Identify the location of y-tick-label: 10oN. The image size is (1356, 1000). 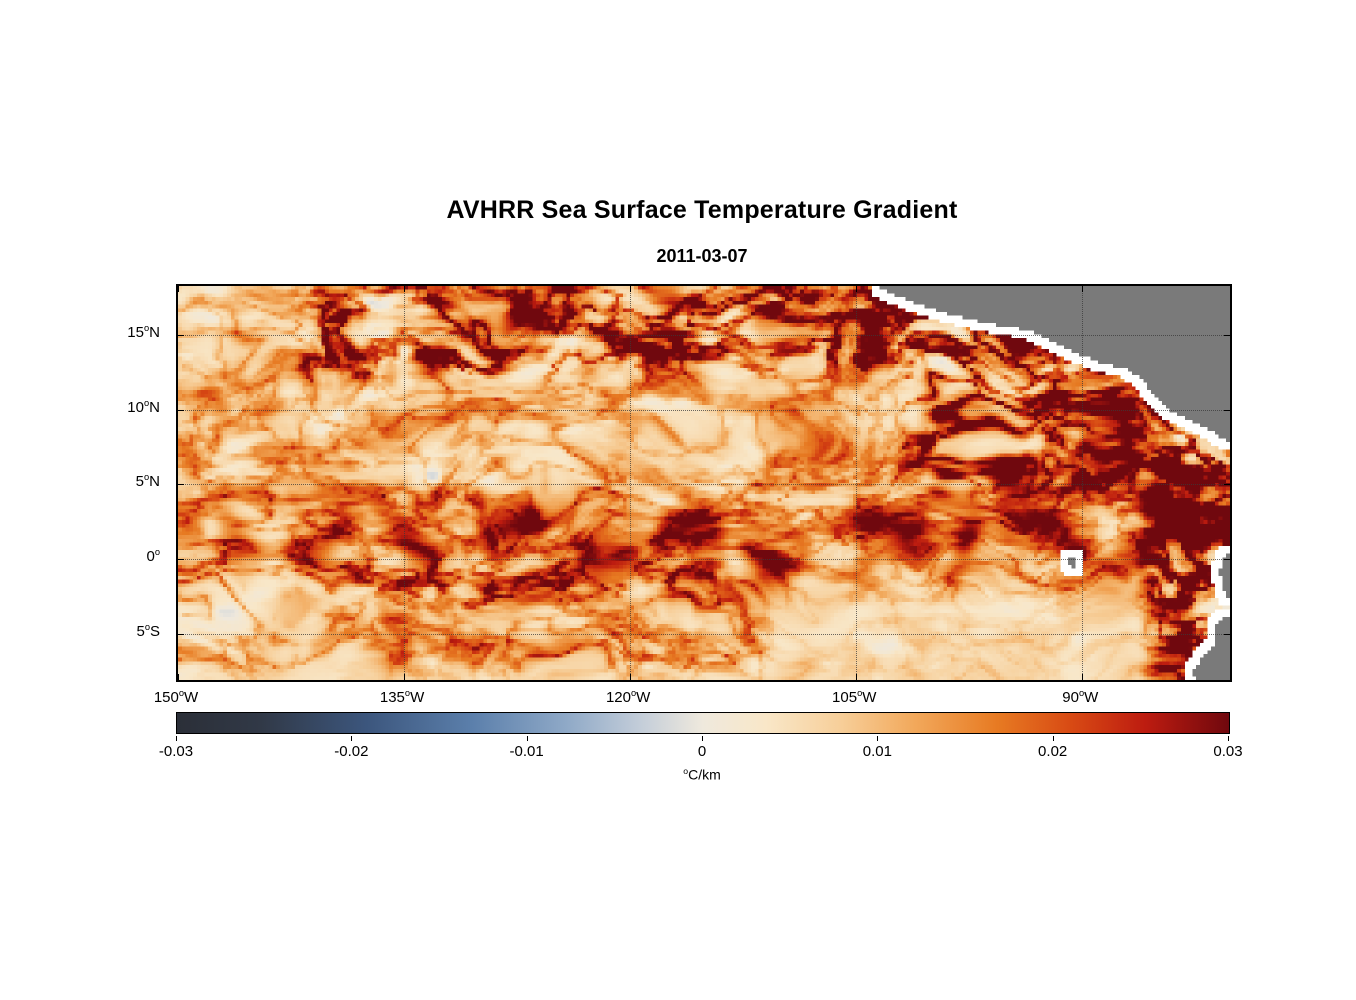
(143, 406).